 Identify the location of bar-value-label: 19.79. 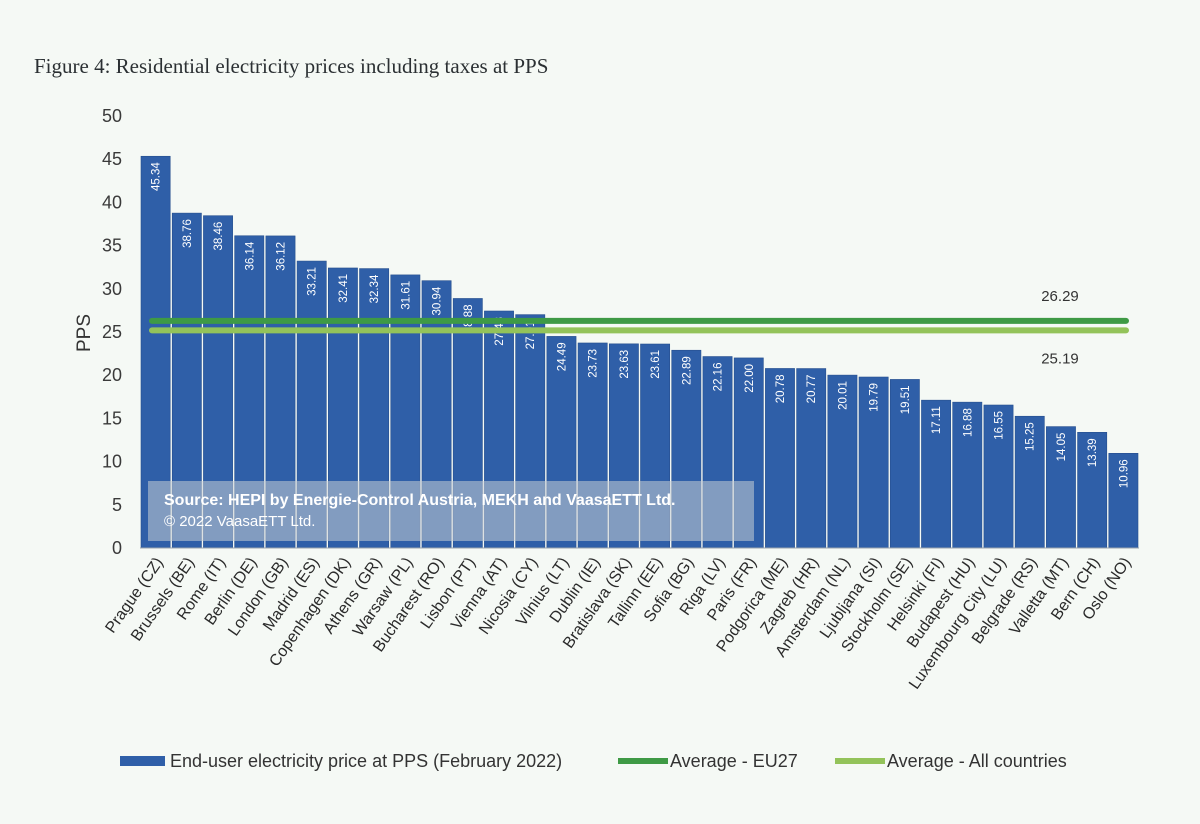
(875, 397).